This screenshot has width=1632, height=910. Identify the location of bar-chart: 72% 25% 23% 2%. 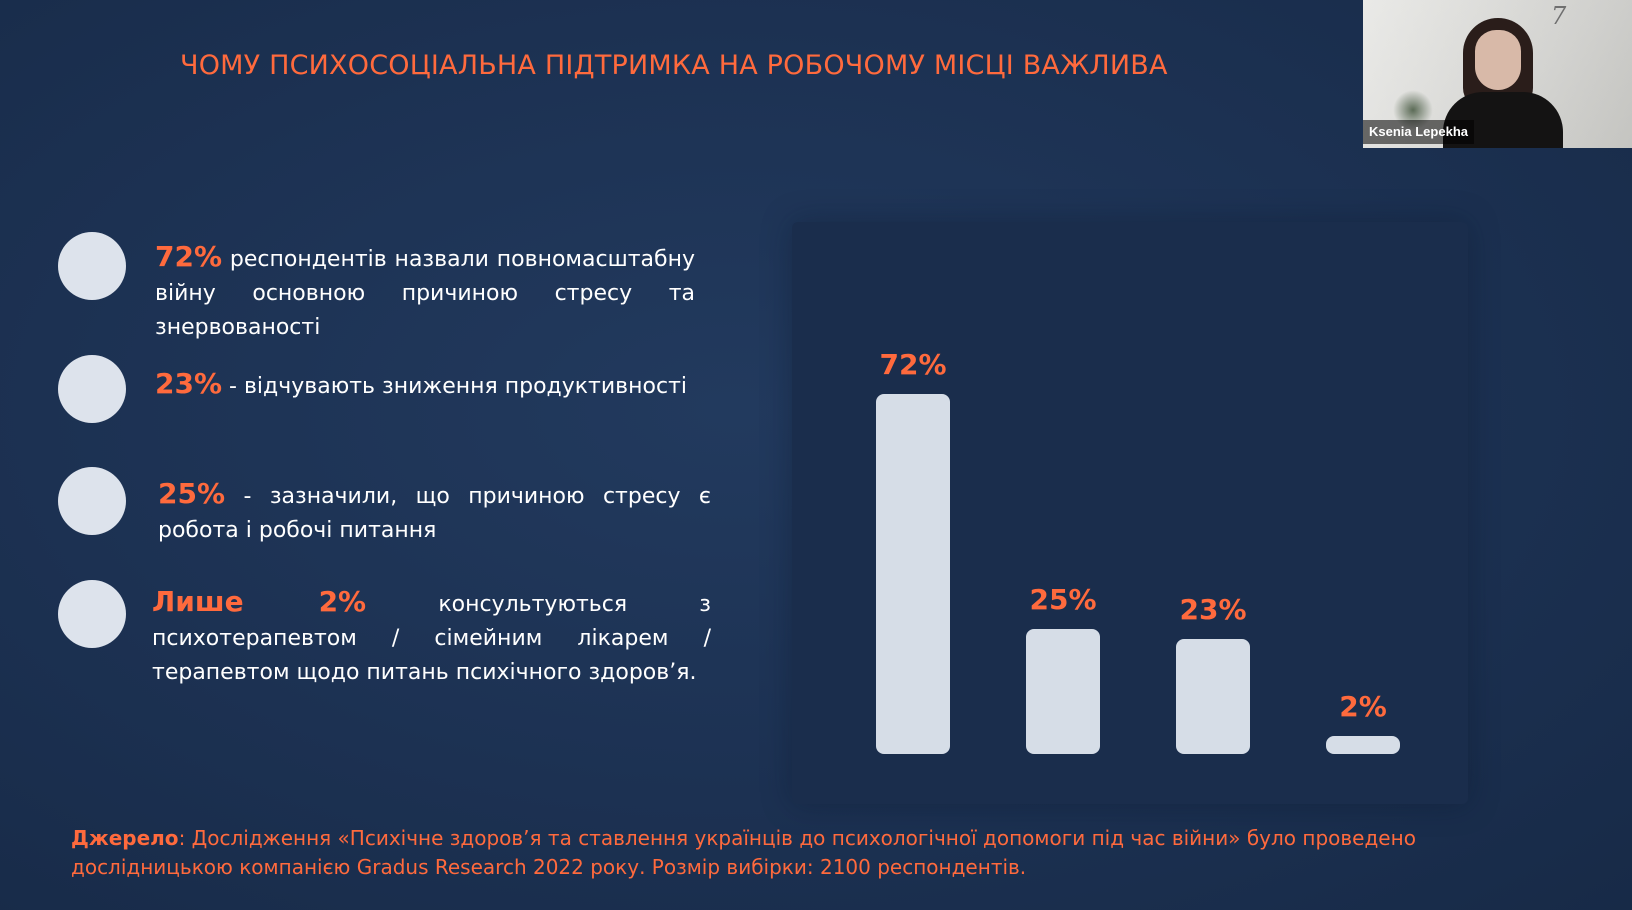
(1138, 551).